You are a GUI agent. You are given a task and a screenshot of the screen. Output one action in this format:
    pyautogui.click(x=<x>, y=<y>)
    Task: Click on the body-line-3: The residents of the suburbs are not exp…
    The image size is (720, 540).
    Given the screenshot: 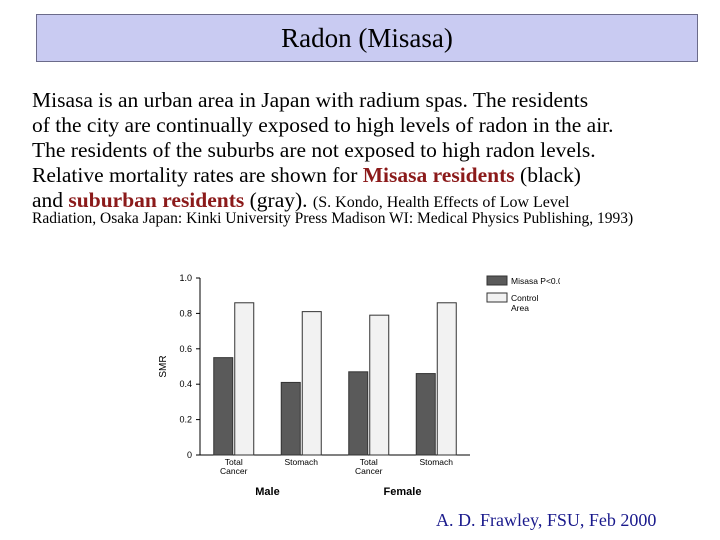 What is the action you would take?
    pyautogui.click(x=314, y=150)
    